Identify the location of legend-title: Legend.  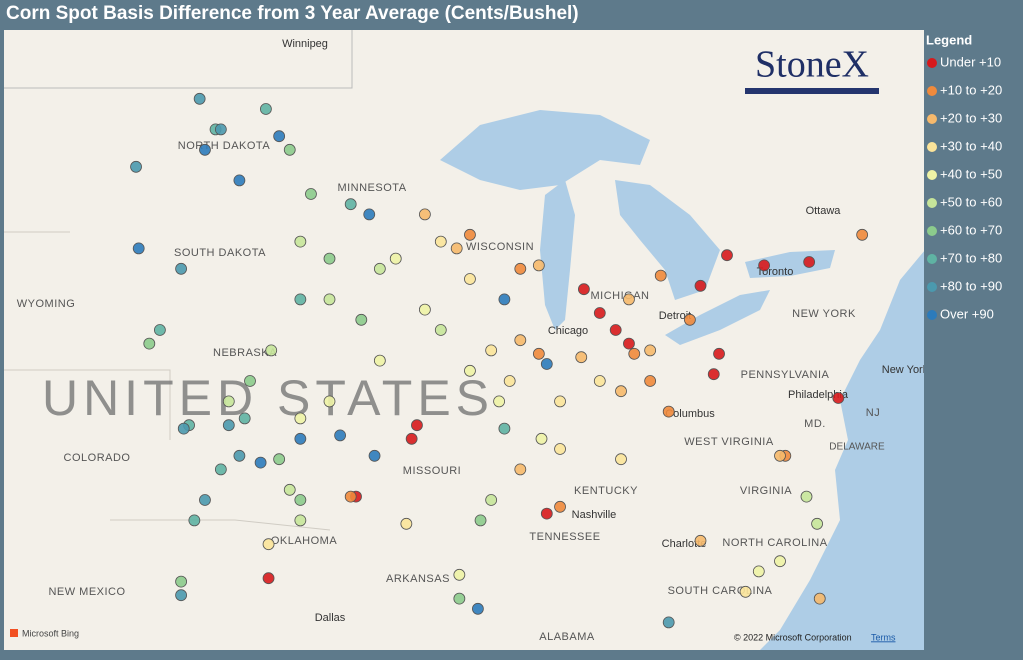
(949, 39).